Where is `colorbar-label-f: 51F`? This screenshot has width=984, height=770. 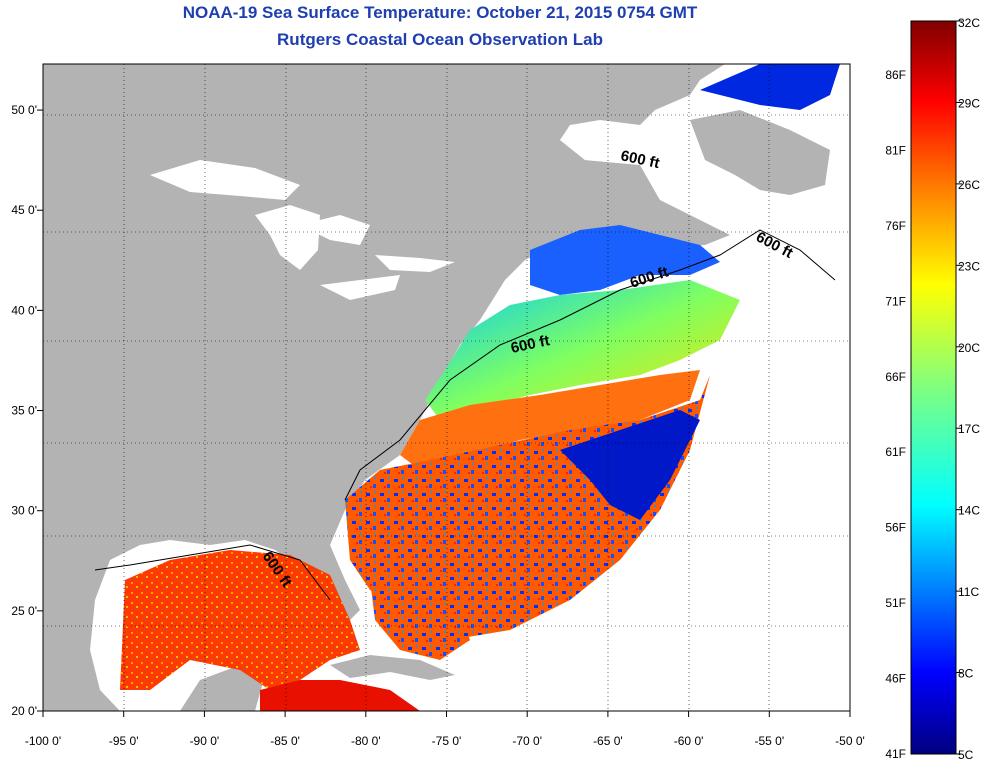 colorbar-label-f: 51F is located at coordinates (895, 603).